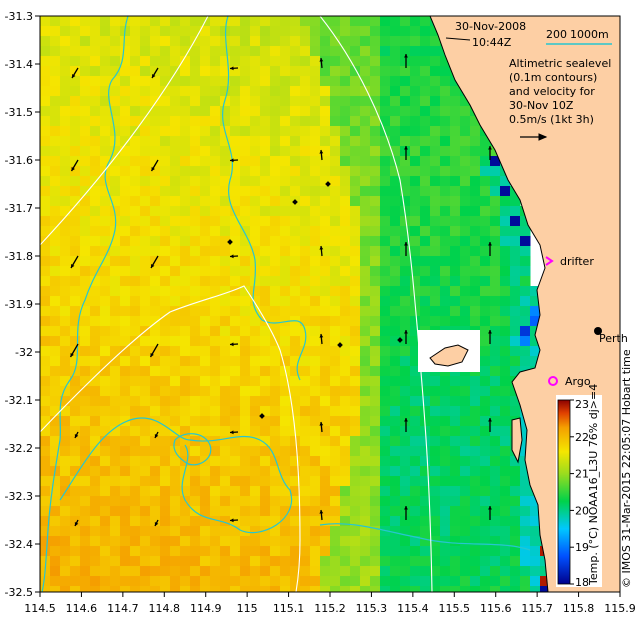 This screenshot has width=640, height=630. What do you see at coordinates (19, 400) in the screenshot?
I see `y-tick-label: -32.1` at bounding box center [19, 400].